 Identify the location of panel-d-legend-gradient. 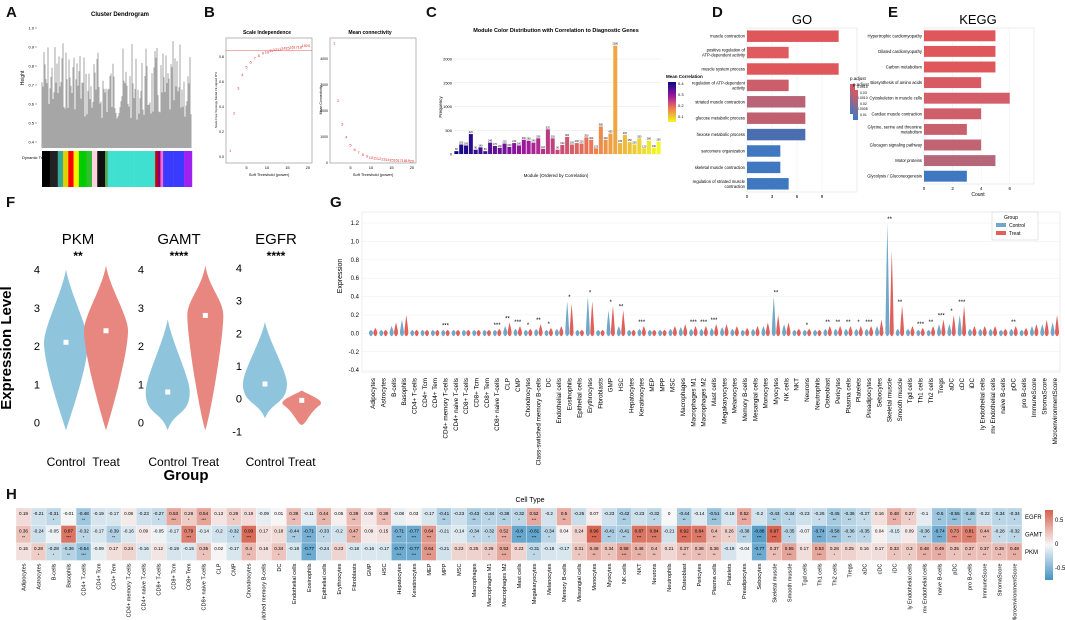
(852, 99).